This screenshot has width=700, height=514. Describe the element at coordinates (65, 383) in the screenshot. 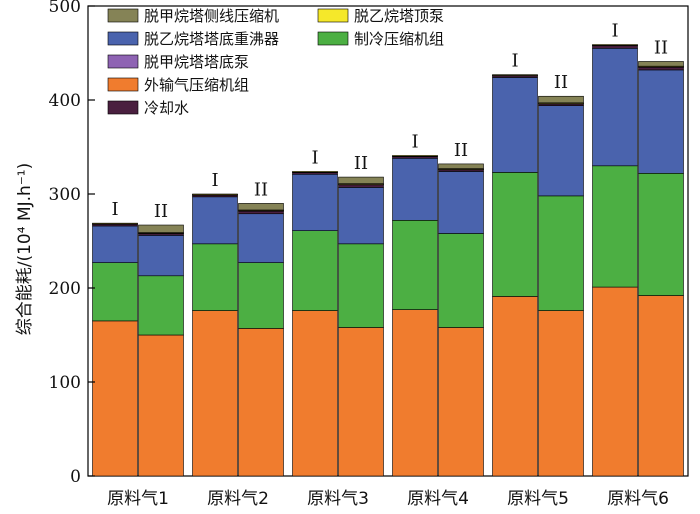

I see `y-tick-label: 100` at that location.